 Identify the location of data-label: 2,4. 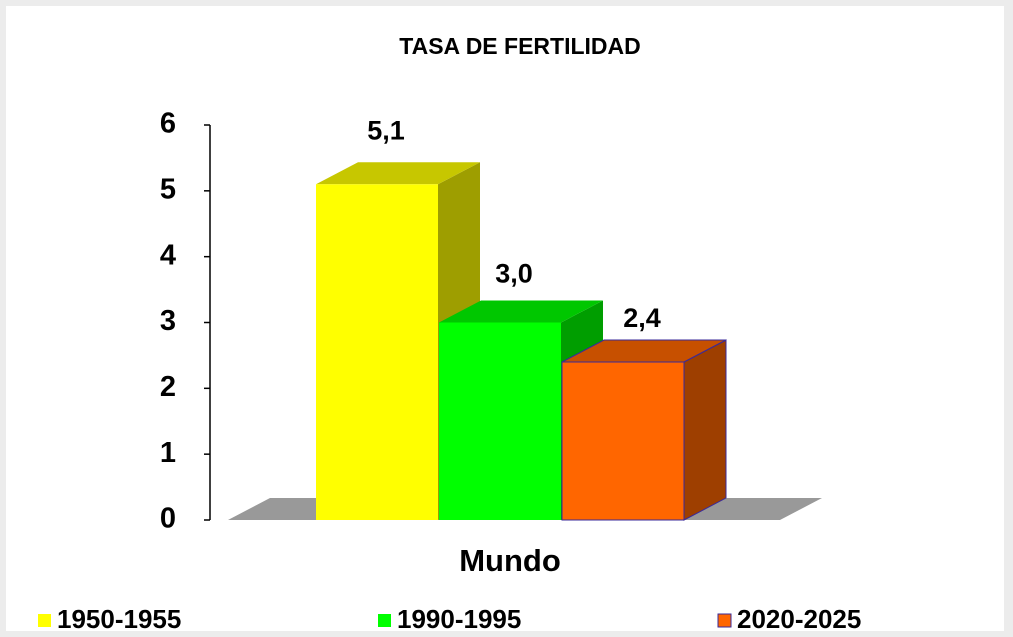
(642, 318).